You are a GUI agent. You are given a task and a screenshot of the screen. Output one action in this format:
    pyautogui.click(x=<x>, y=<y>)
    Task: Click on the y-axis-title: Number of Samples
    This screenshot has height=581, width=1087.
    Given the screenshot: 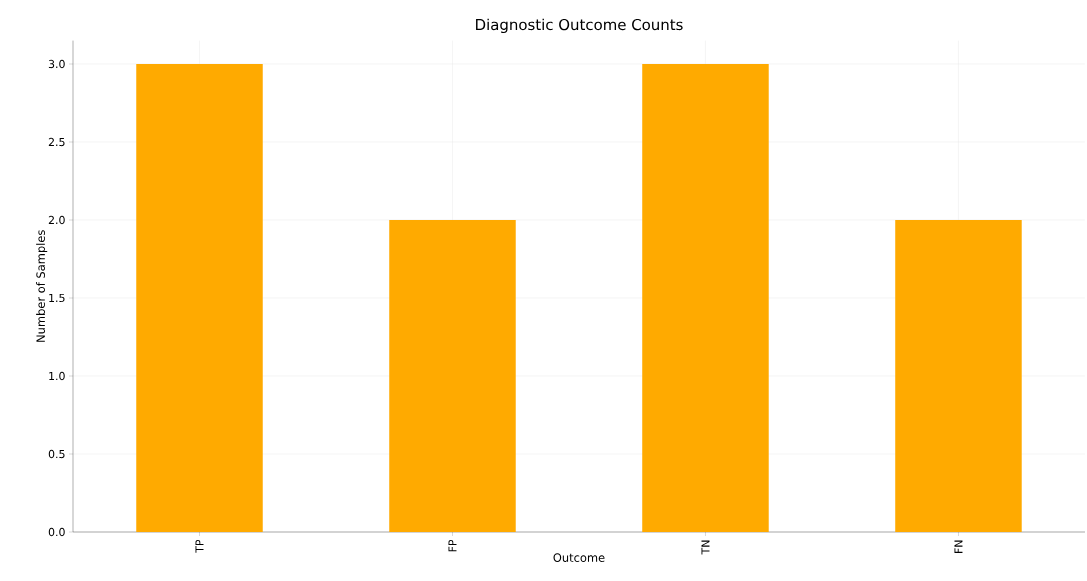 What is the action you would take?
    pyautogui.click(x=42, y=286)
    